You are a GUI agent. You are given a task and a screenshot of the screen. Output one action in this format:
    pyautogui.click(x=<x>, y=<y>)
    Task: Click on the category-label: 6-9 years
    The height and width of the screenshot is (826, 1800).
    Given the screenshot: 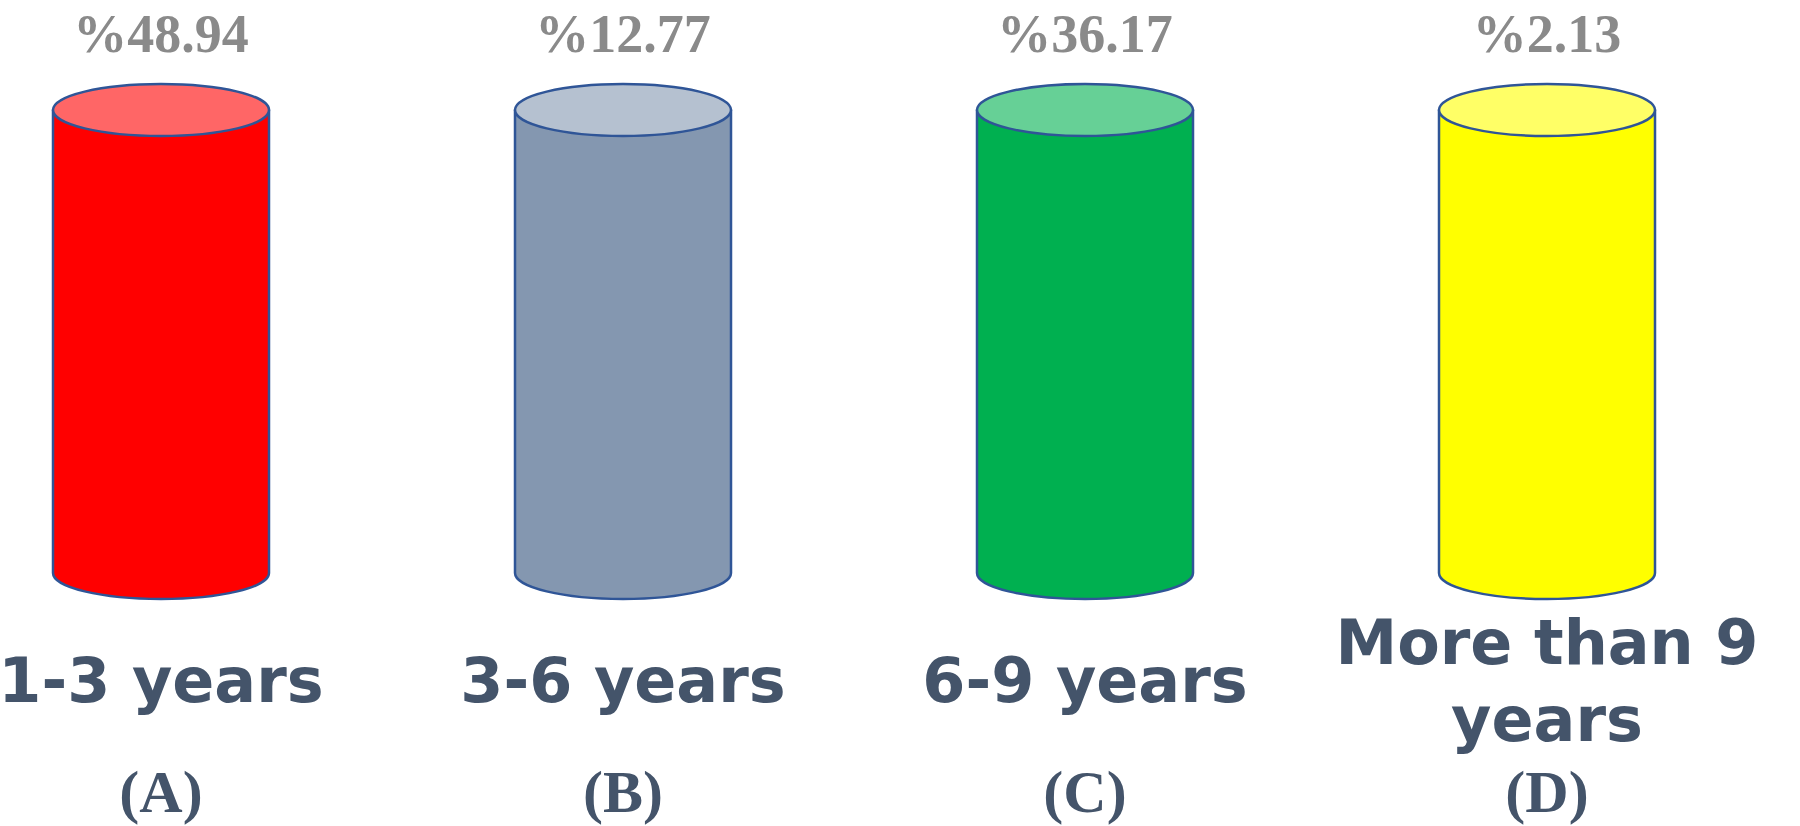 What is the action you would take?
    pyautogui.click(x=1085, y=681)
    